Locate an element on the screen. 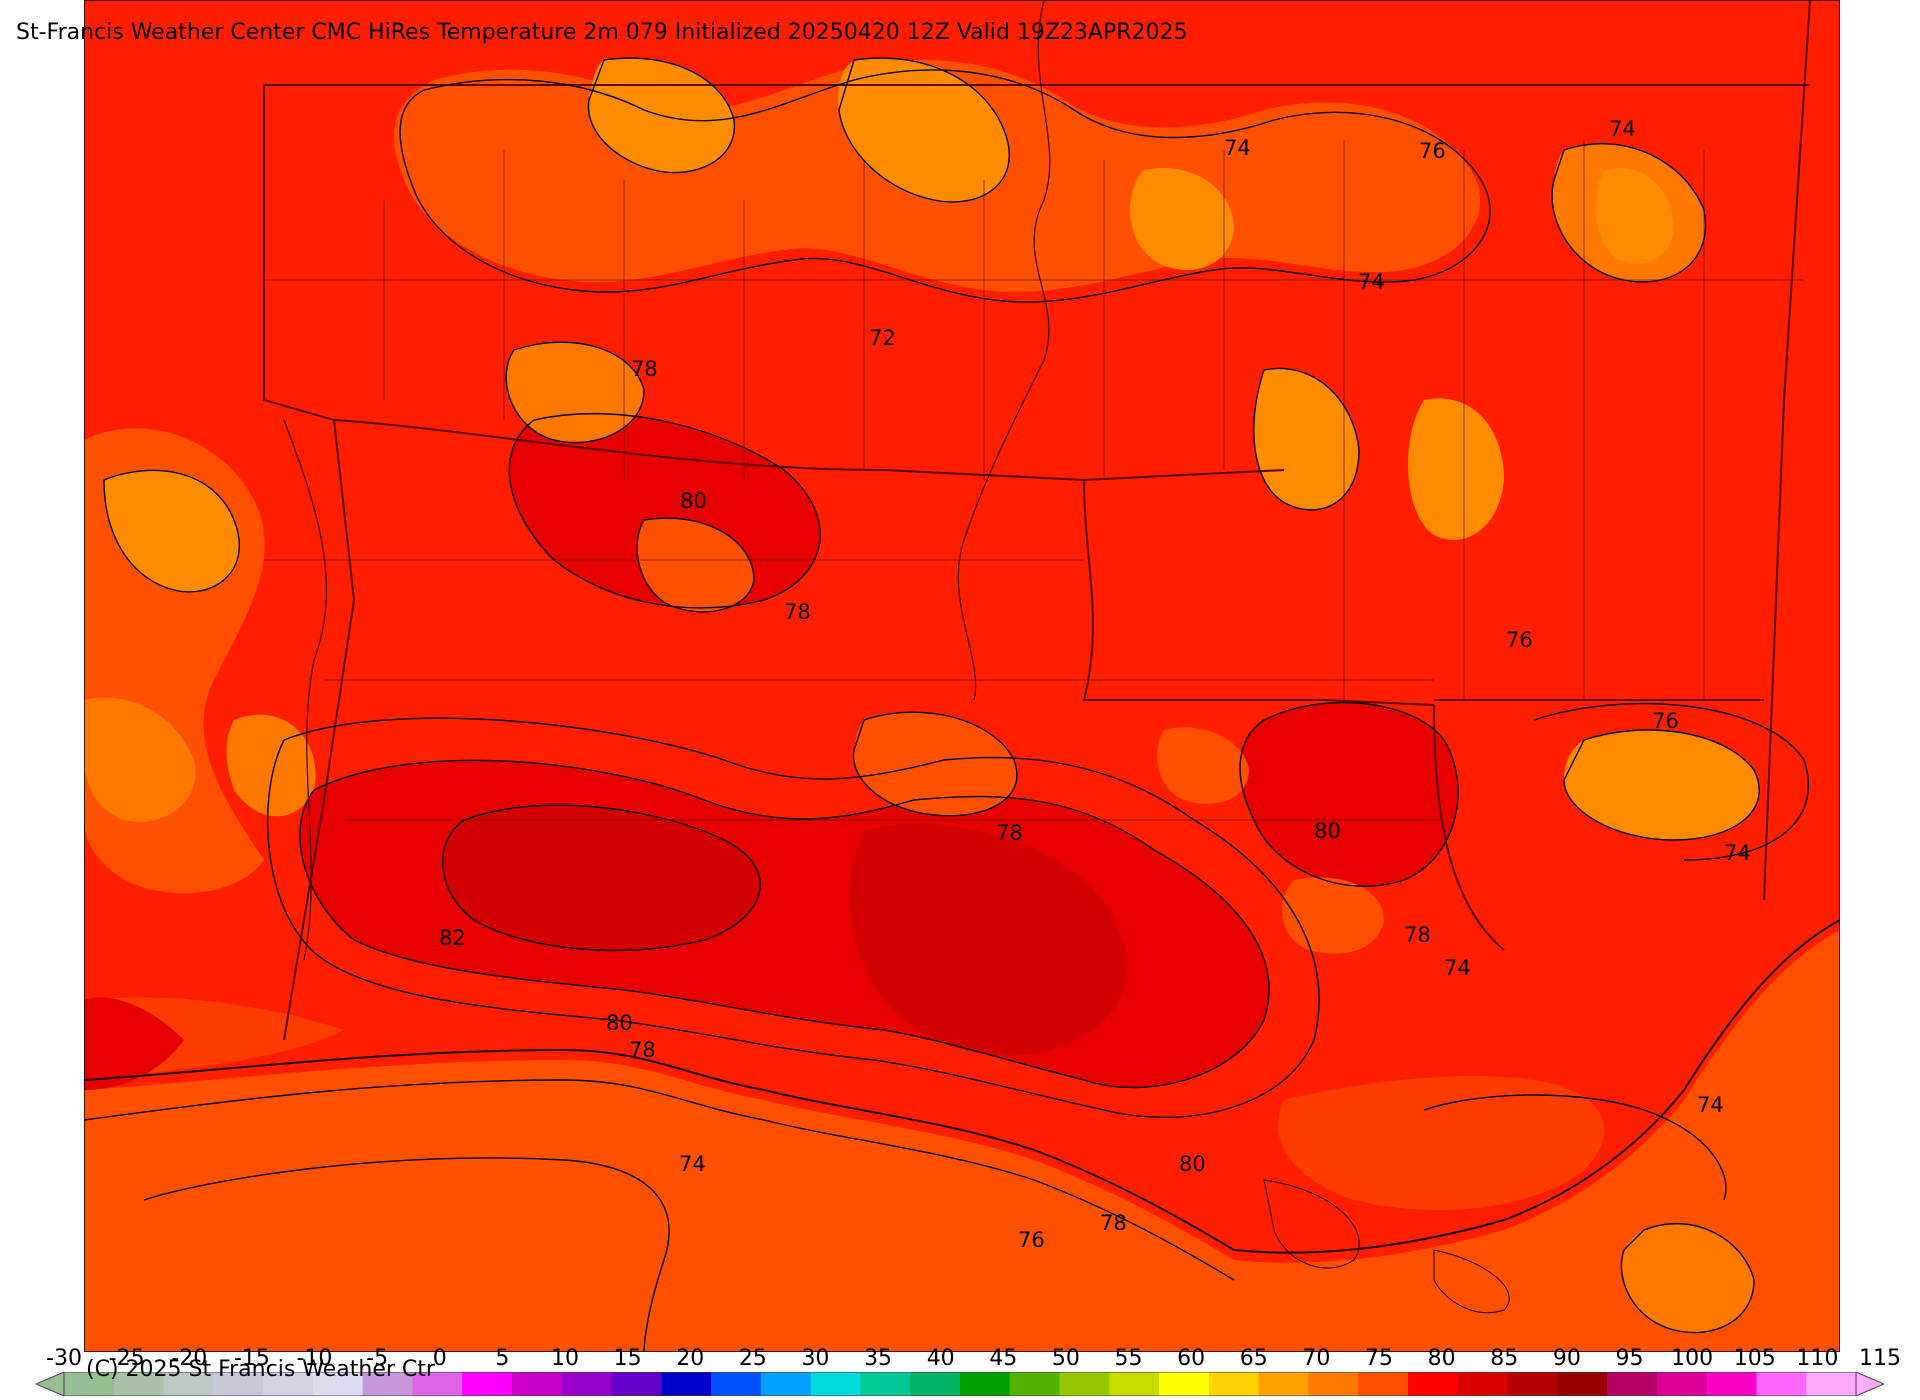 The width and height of the screenshot is (1920, 1400). colorbar-tick-label: -20 is located at coordinates (189, 1358).